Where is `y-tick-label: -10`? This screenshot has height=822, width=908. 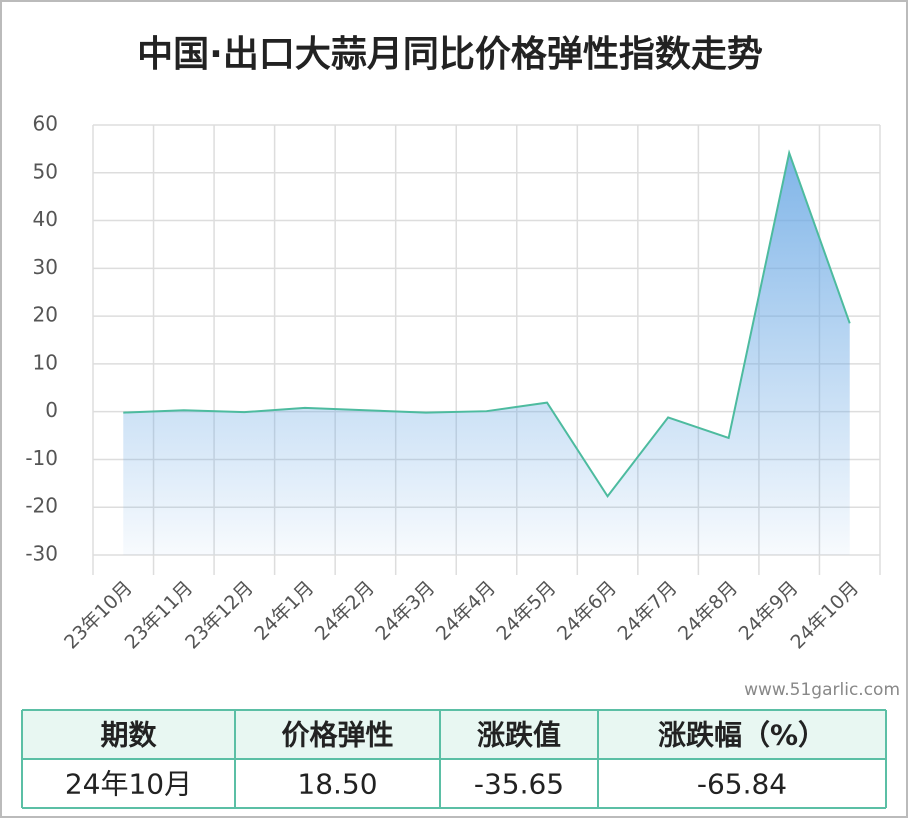 y-tick-label: -10 is located at coordinates (41, 458).